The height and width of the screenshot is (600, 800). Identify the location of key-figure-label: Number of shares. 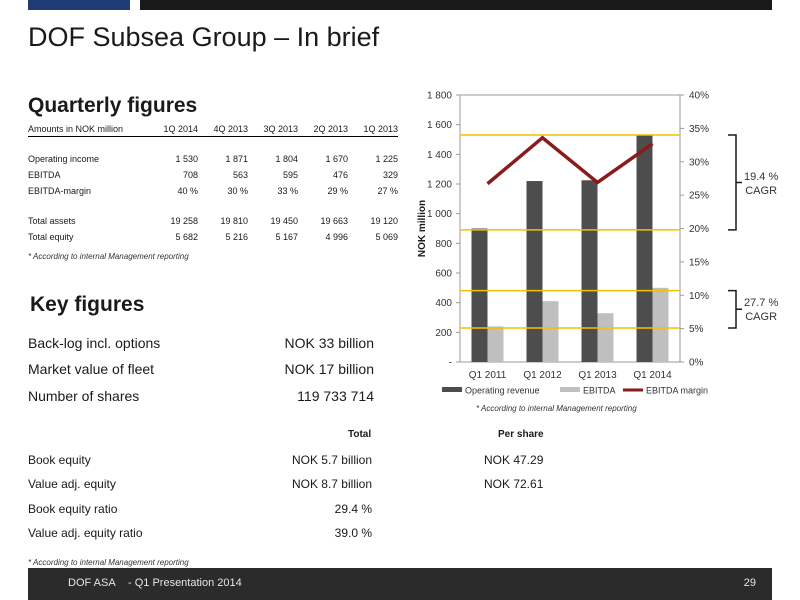
(84, 396).